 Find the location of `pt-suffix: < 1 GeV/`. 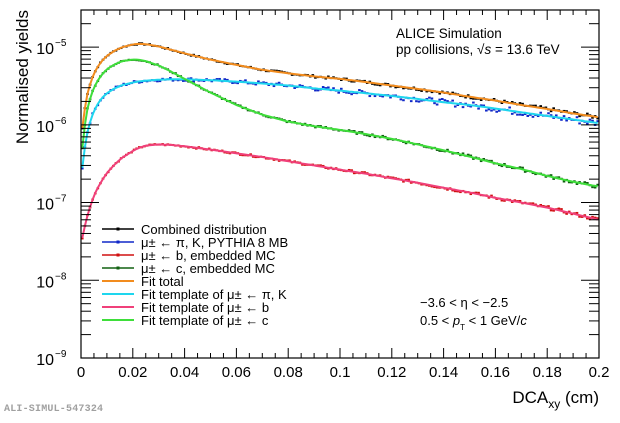

pt-suffix: < 1 GeV/ is located at coordinates (493, 320).